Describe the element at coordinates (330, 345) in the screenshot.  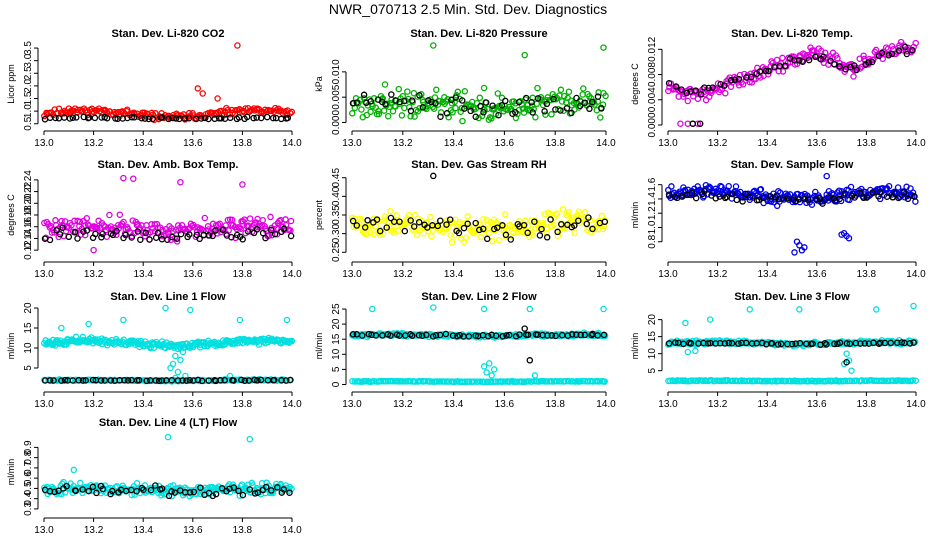
I see `y-axis: 0 5 10 15 20 25 ml/min` at that location.